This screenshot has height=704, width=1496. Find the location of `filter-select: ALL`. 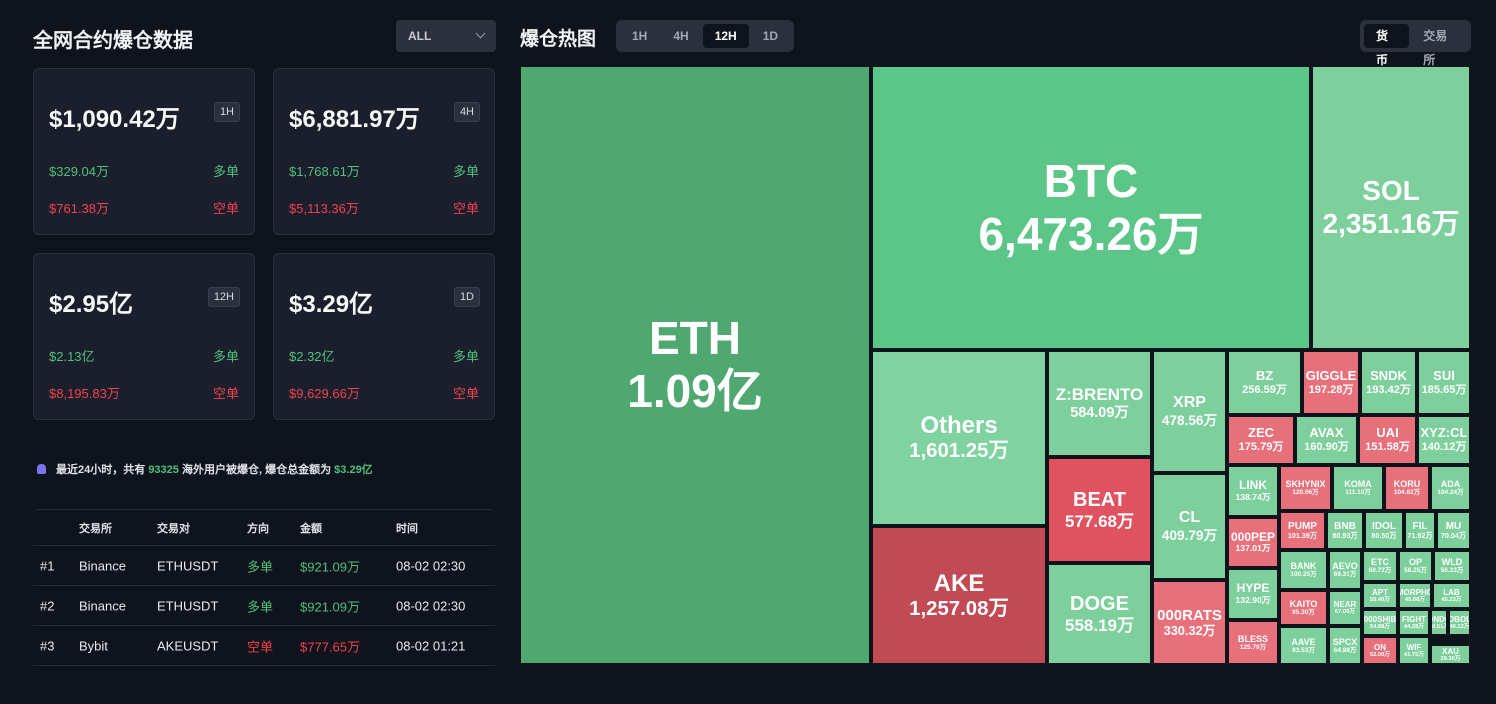

filter-select: ALL is located at coordinates (446, 36).